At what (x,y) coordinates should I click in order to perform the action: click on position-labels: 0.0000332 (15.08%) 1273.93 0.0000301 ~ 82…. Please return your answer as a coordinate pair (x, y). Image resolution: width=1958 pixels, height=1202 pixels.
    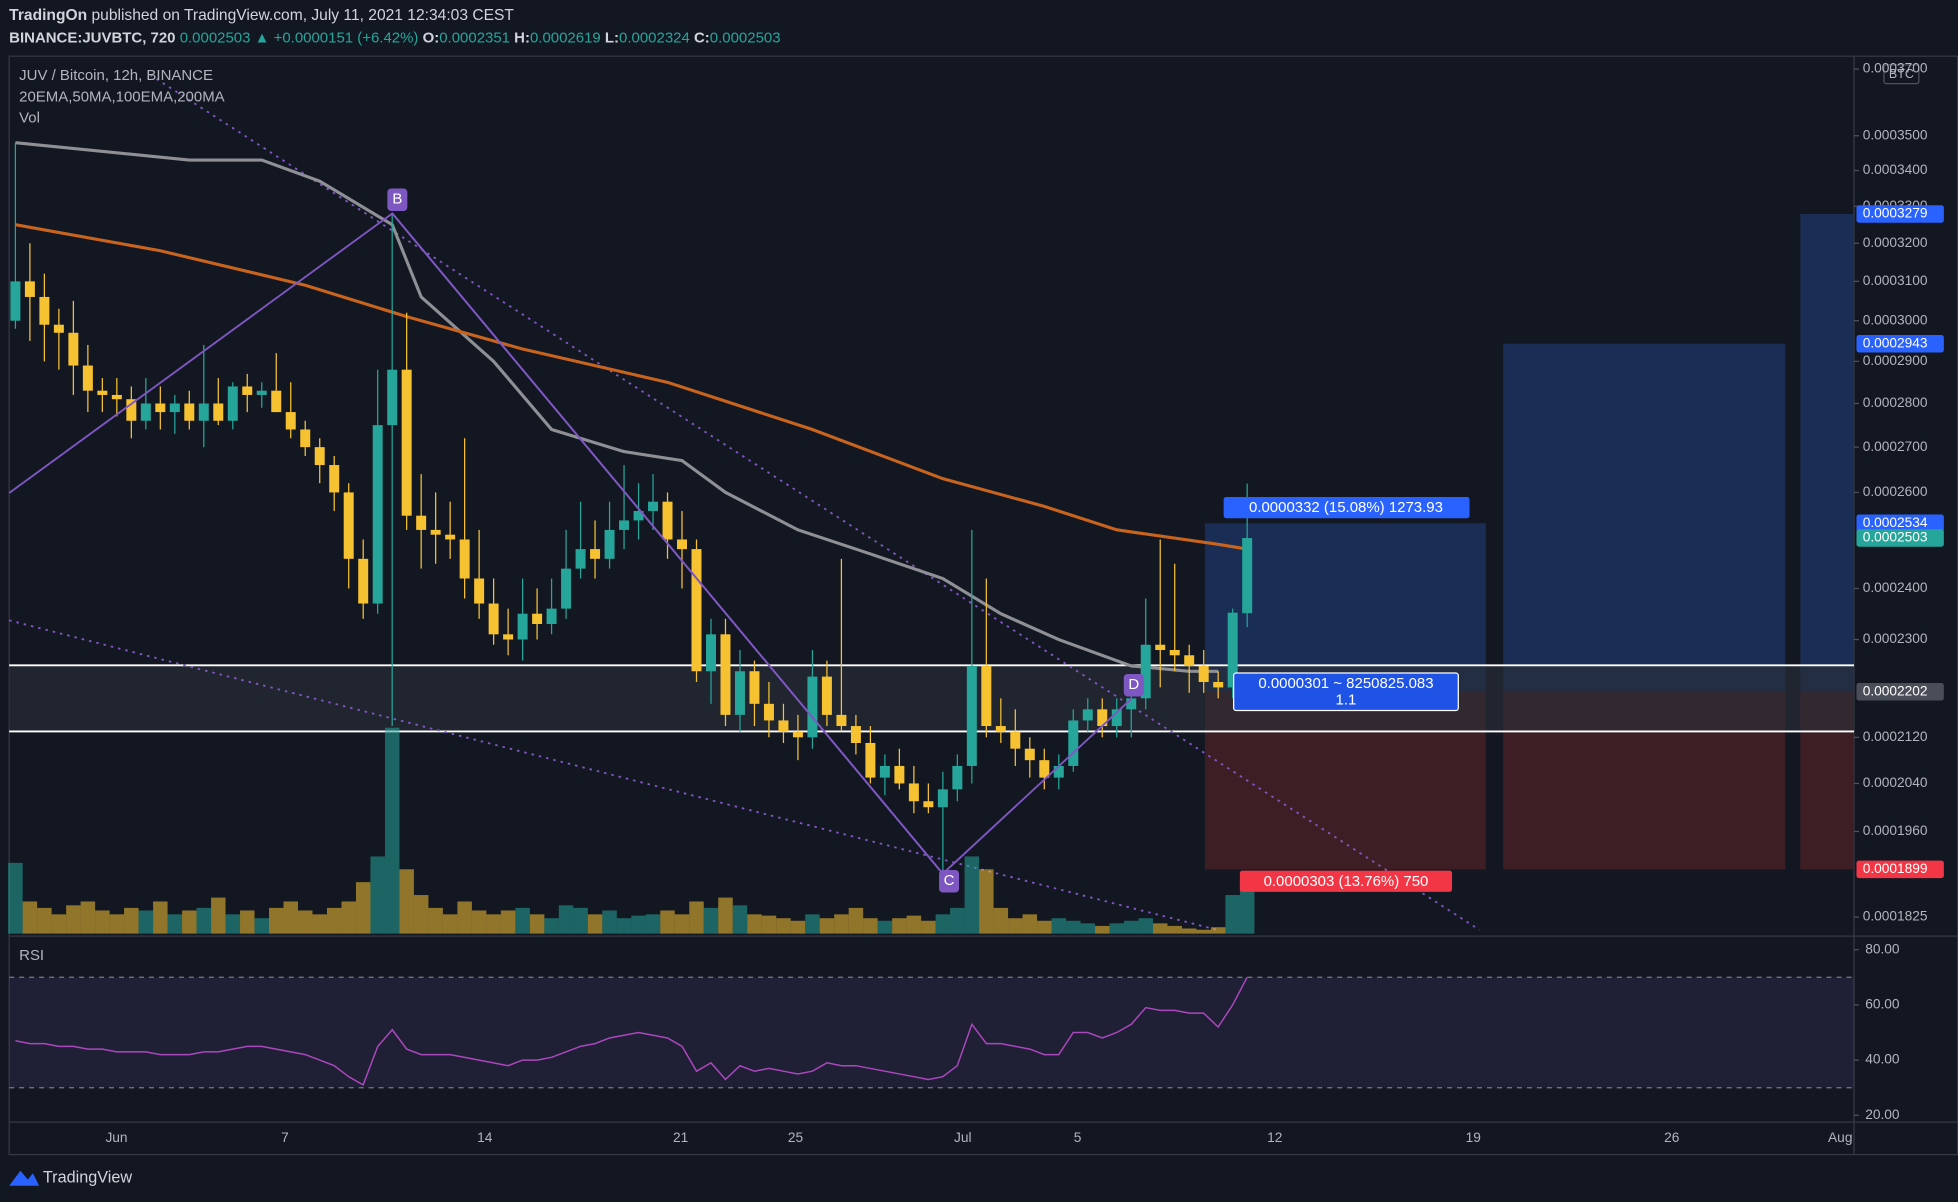
    Looking at the image, I should click on (1346, 694).